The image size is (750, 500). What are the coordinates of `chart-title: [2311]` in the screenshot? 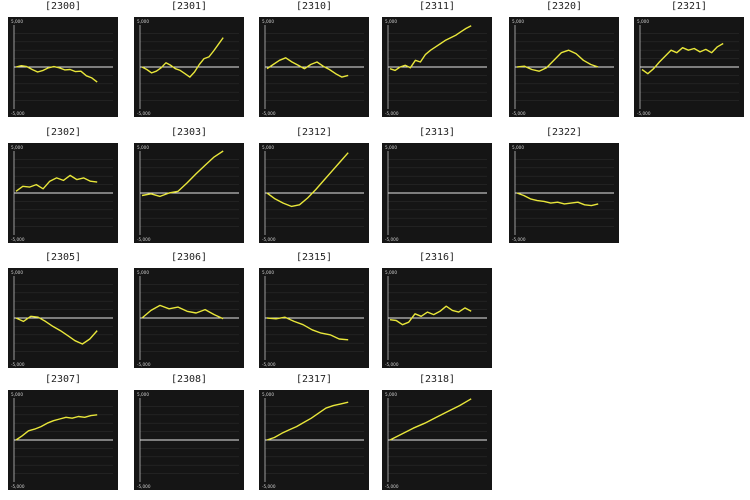 It's located at (437, 6).